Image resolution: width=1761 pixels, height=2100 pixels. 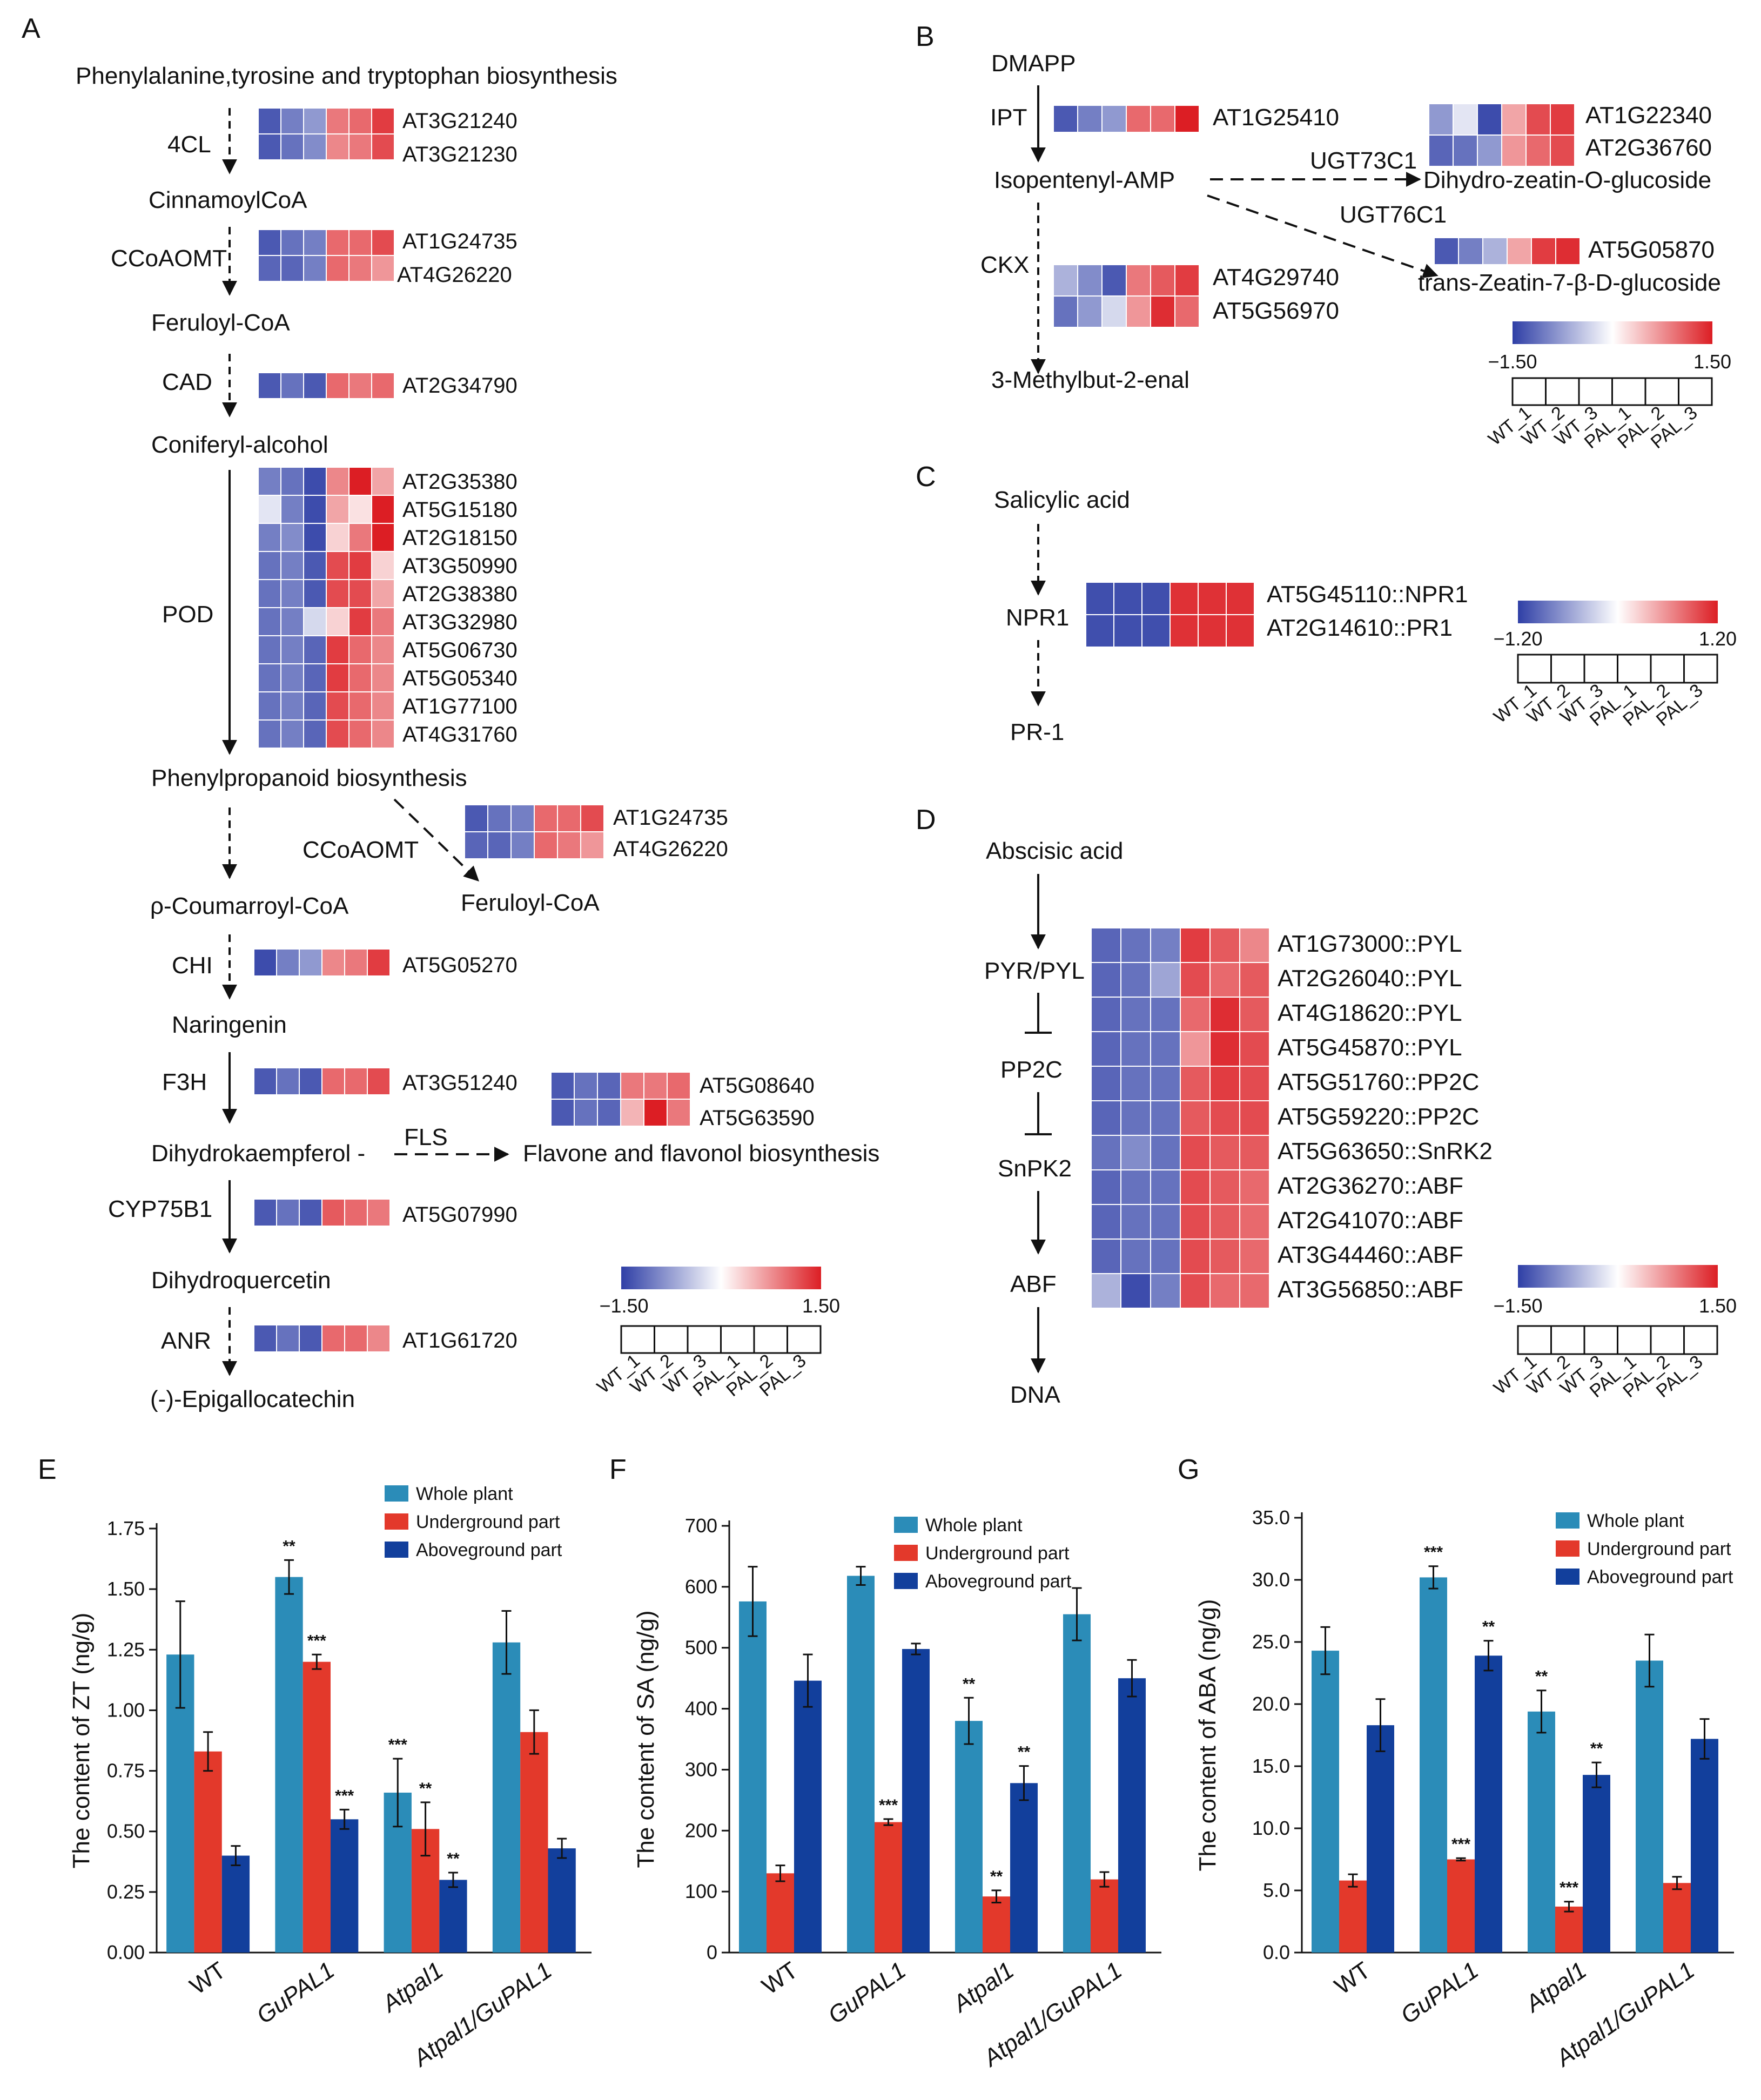 What do you see at coordinates (184, 1082) in the screenshot?
I see `enzyme-f3h: F3H` at bounding box center [184, 1082].